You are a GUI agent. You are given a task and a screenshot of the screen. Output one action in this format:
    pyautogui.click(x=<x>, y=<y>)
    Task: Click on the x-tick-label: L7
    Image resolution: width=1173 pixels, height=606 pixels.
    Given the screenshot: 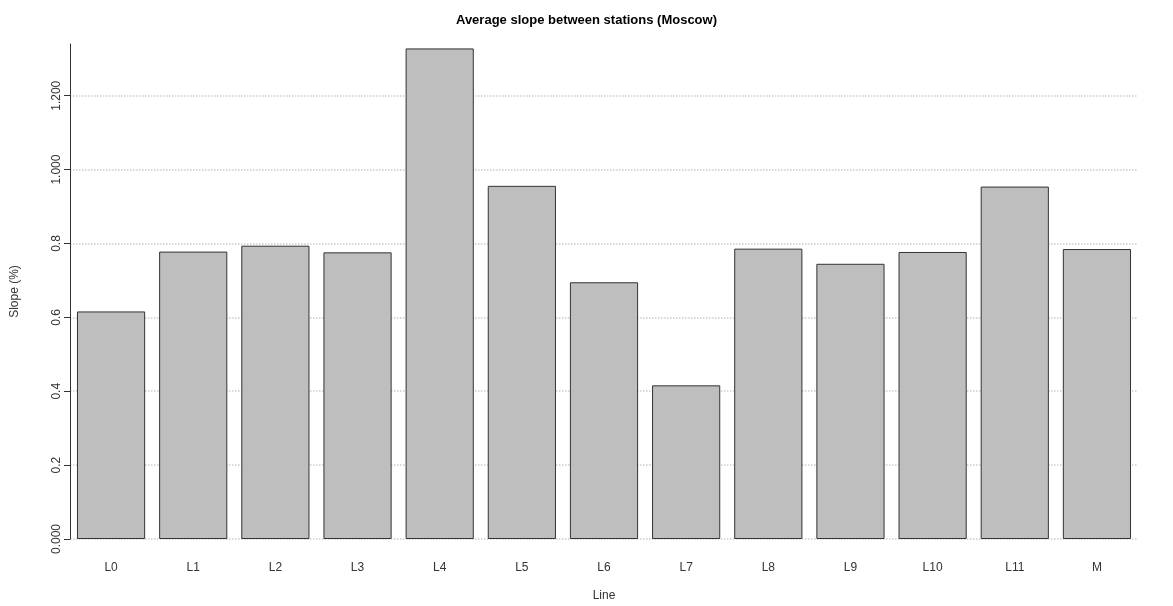 What is the action you would take?
    pyautogui.click(x=686, y=567)
    